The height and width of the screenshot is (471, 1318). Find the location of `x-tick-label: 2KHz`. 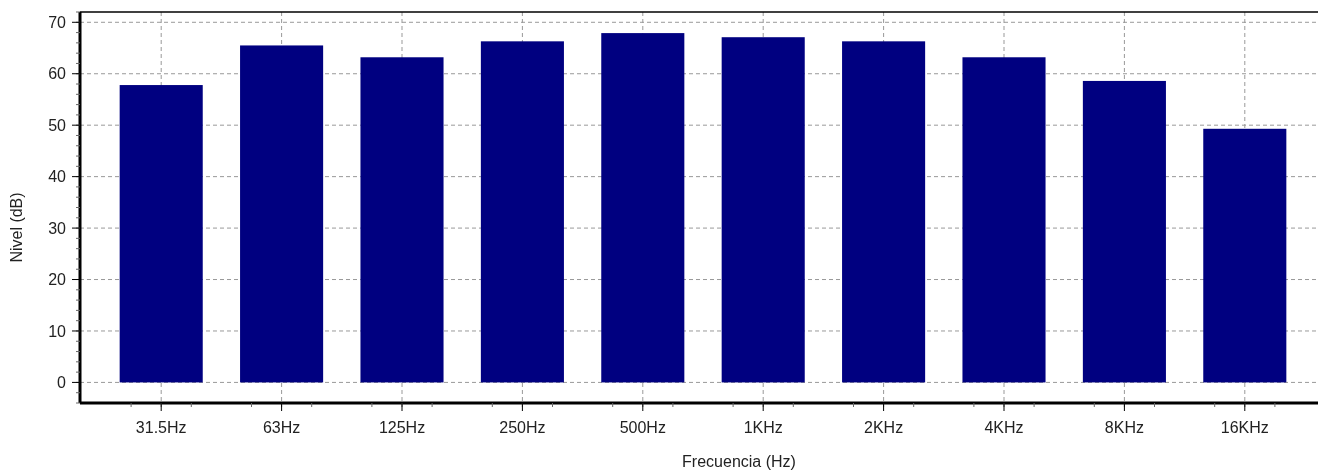

x-tick-label: 2KHz is located at coordinates (884, 427).